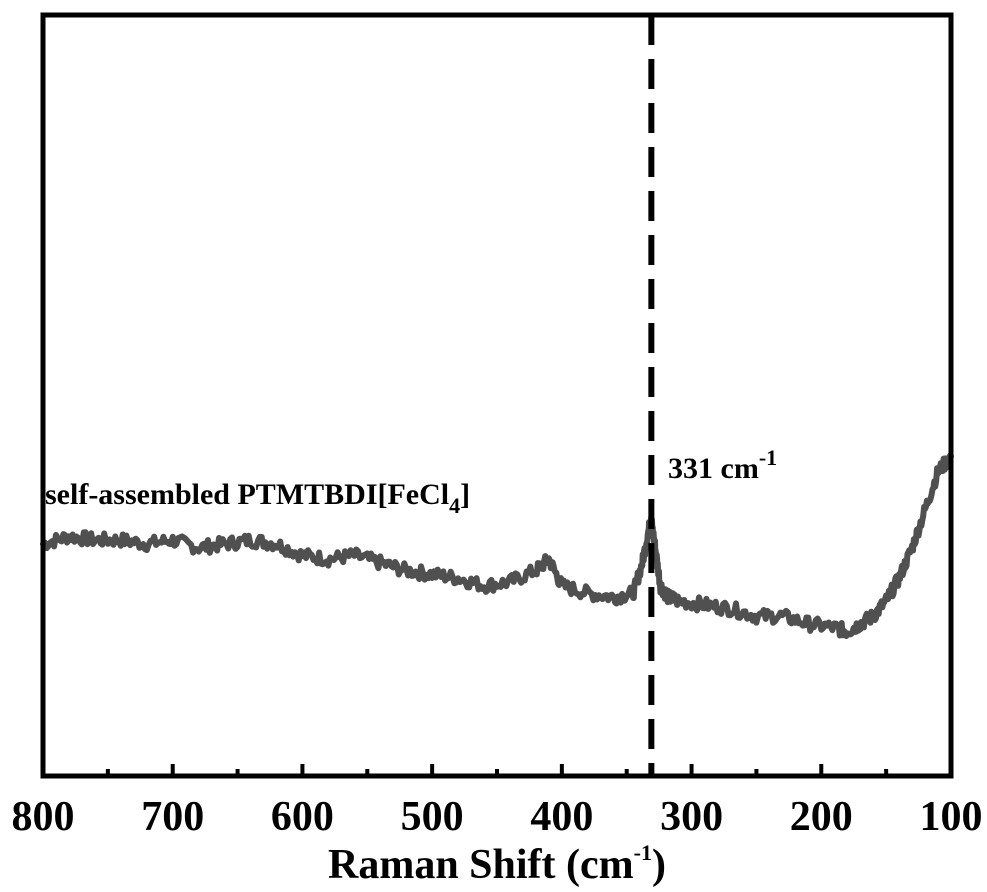 This screenshot has height=892, width=987. Describe the element at coordinates (247, 494) in the screenshot. I see `sample-label-text: self-assembled PTMTBDI[FeCl` at that location.